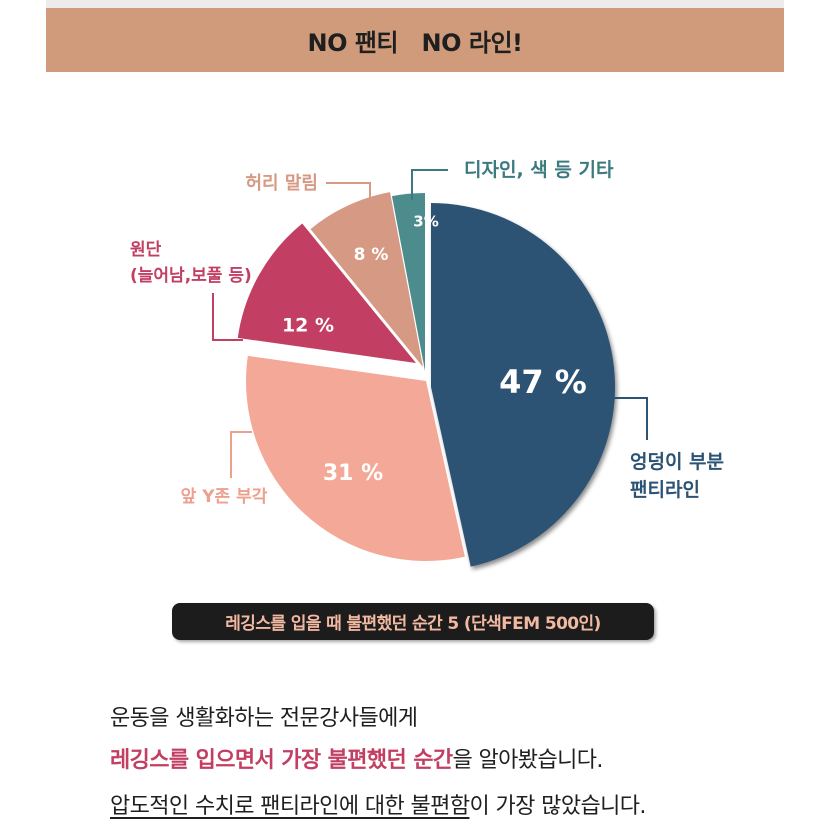  I want to click on description-line-2: 레깅스를 입으면서 가장 불편했던 순간을 알아봤습니다., so click(356, 758).